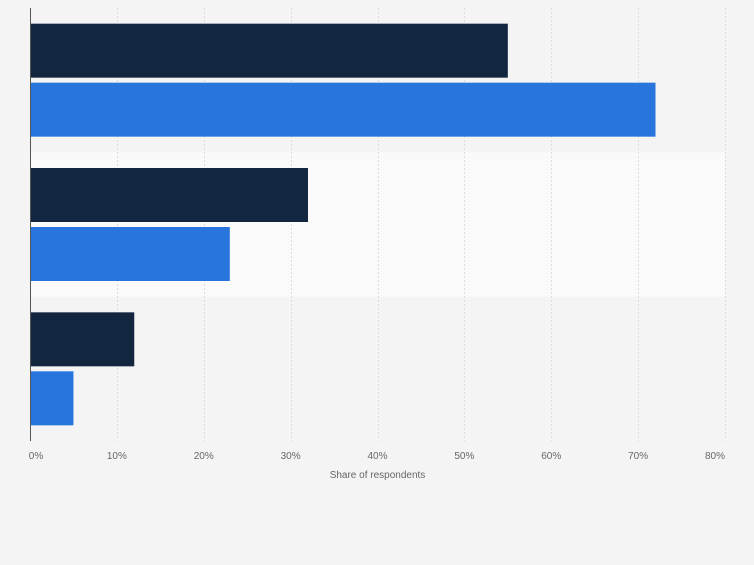 This screenshot has height=565, width=754. Describe the element at coordinates (169, 195) in the screenshot. I see `bar-group2-series1` at that location.